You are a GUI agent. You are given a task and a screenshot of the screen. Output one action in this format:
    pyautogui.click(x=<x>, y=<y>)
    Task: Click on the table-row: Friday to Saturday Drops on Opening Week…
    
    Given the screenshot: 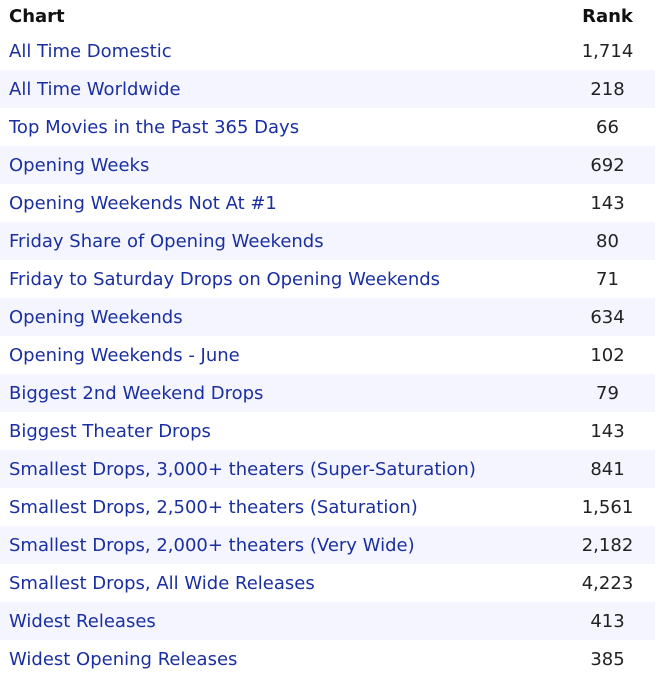 What is the action you would take?
    pyautogui.click(x=327, y=279)
    